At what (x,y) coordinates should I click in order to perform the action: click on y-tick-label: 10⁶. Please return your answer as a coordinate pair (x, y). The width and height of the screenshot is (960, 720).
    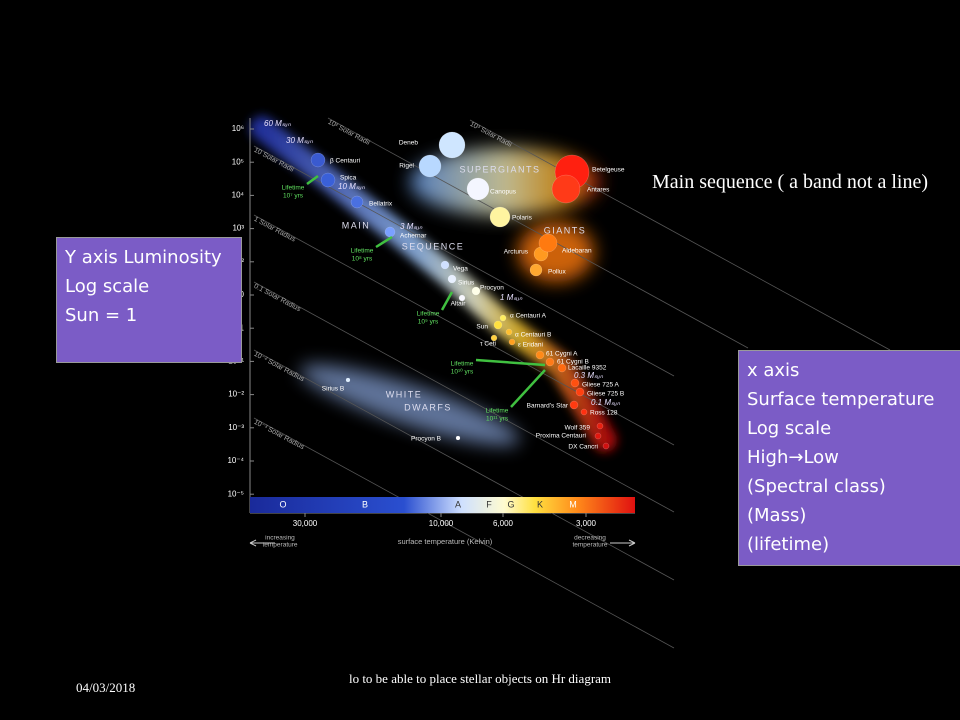
    Looking at the image, I should click on (238, 128).